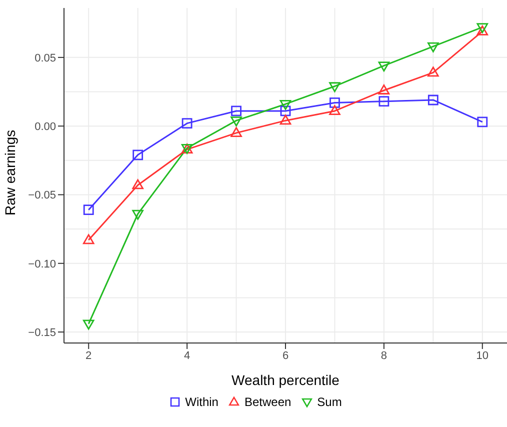  I want to click on x-tick-label: 6, so click(285, 356).